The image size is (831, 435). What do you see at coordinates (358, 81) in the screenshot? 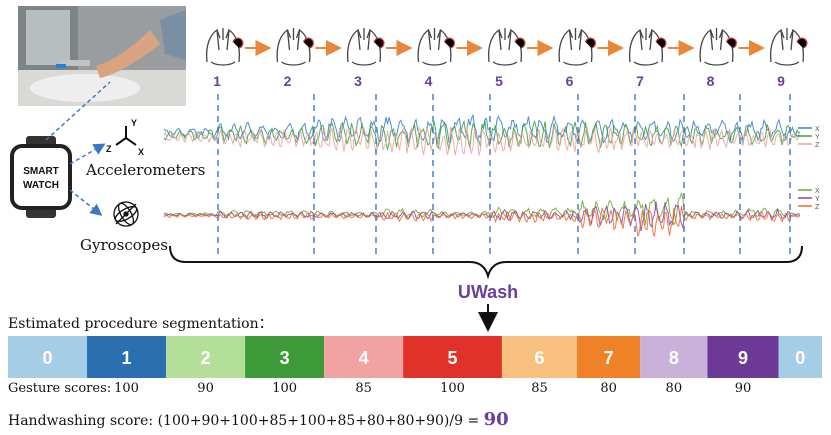
I see `gesture-step-number: 3` at bounding box center [358, 81].